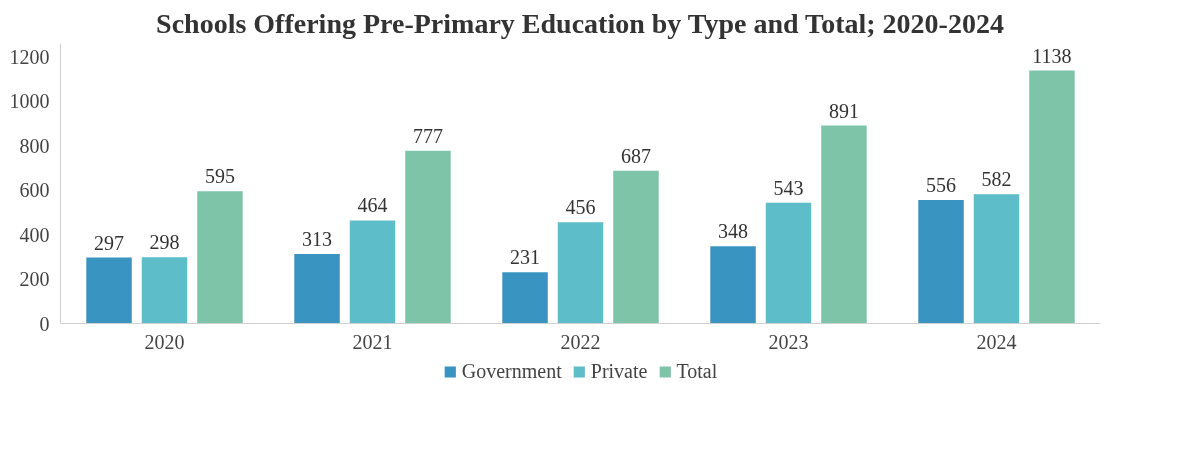  What do you see at coordinates (996, 341) in the screenshot?
I see `x-tick-label: 2024` at bounding box center [996, 341].